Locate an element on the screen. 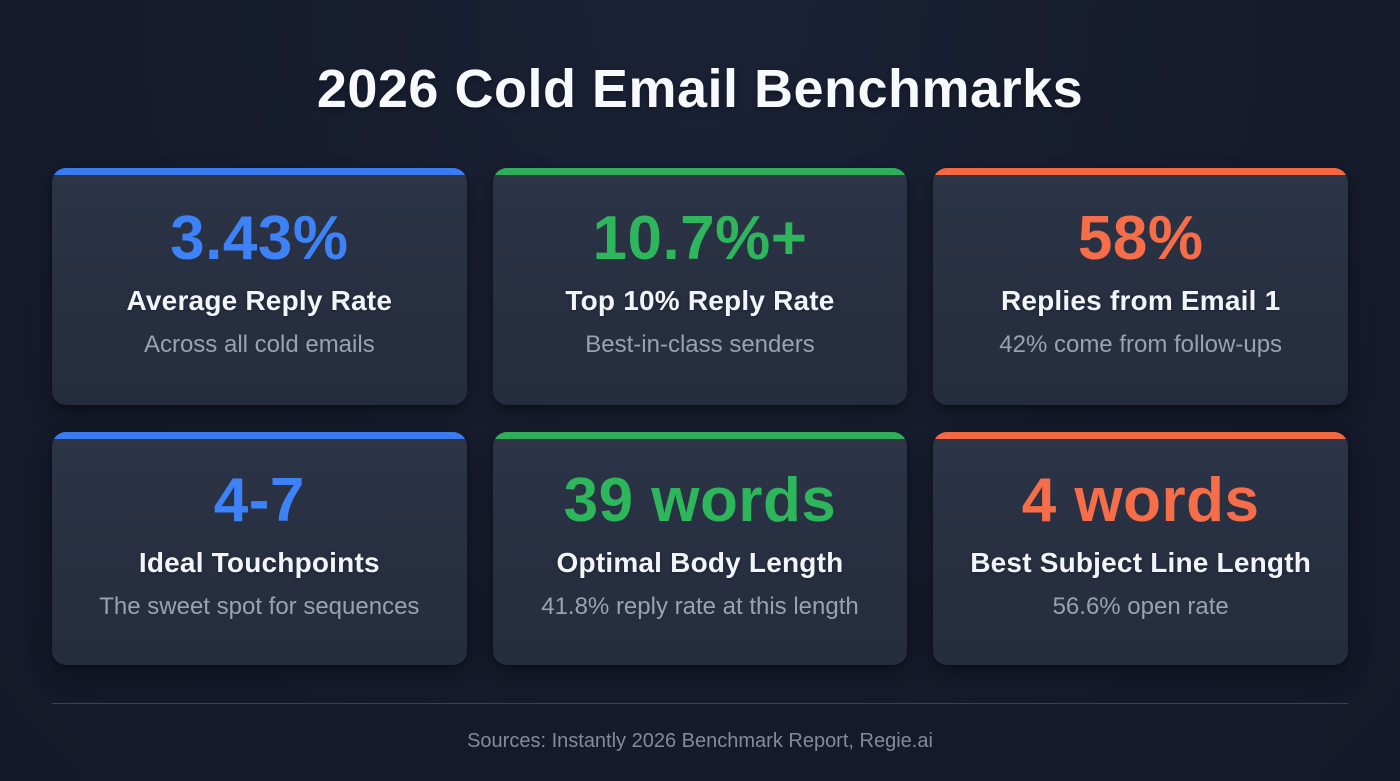 This screenshot has height=781, width=1400. stat-sublabel: Across all cold emails is located at coordinates (259, 345).